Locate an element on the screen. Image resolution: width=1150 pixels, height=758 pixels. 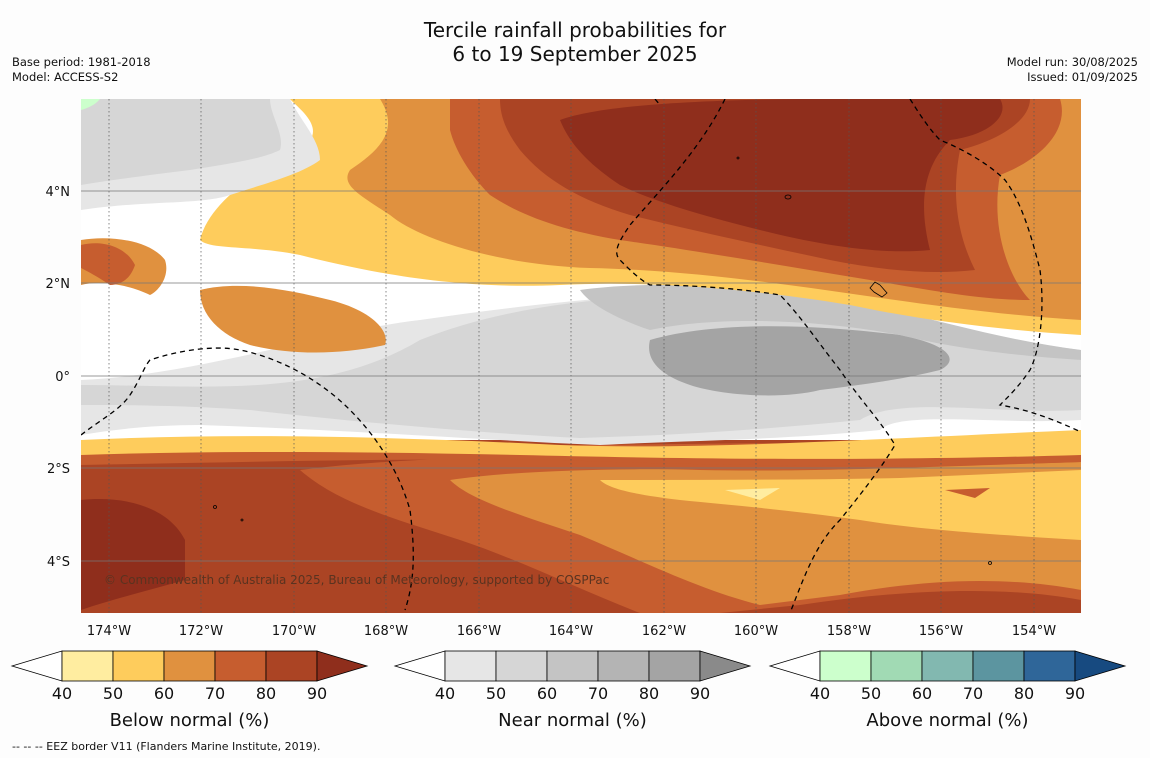
lon-label: 164°W is located at coordinates (571, 631).